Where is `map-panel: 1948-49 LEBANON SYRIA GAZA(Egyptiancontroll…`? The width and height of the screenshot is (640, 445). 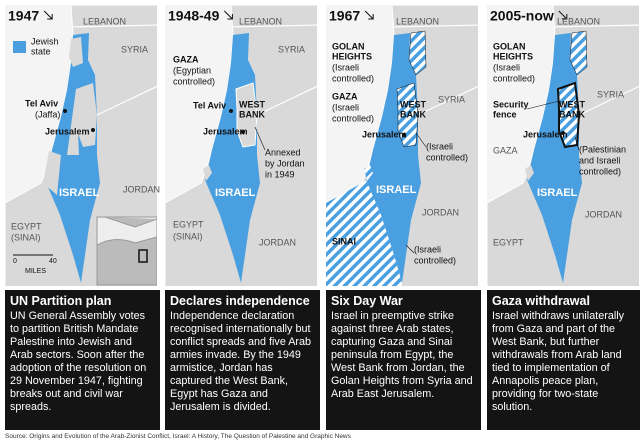
map-panel: 1948-49 LEBANON SYRIA GAZA(Egyptiancontroll… is located at coordinates (241, 145).